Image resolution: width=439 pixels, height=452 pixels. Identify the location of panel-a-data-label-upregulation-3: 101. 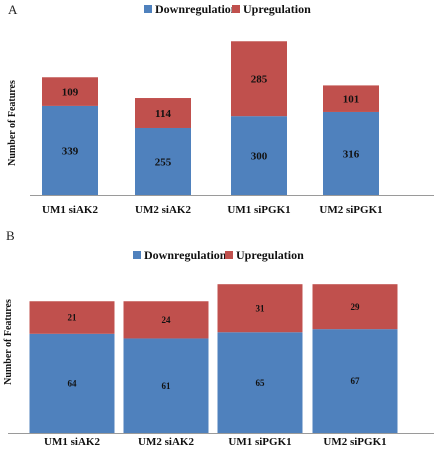
(351, 100).